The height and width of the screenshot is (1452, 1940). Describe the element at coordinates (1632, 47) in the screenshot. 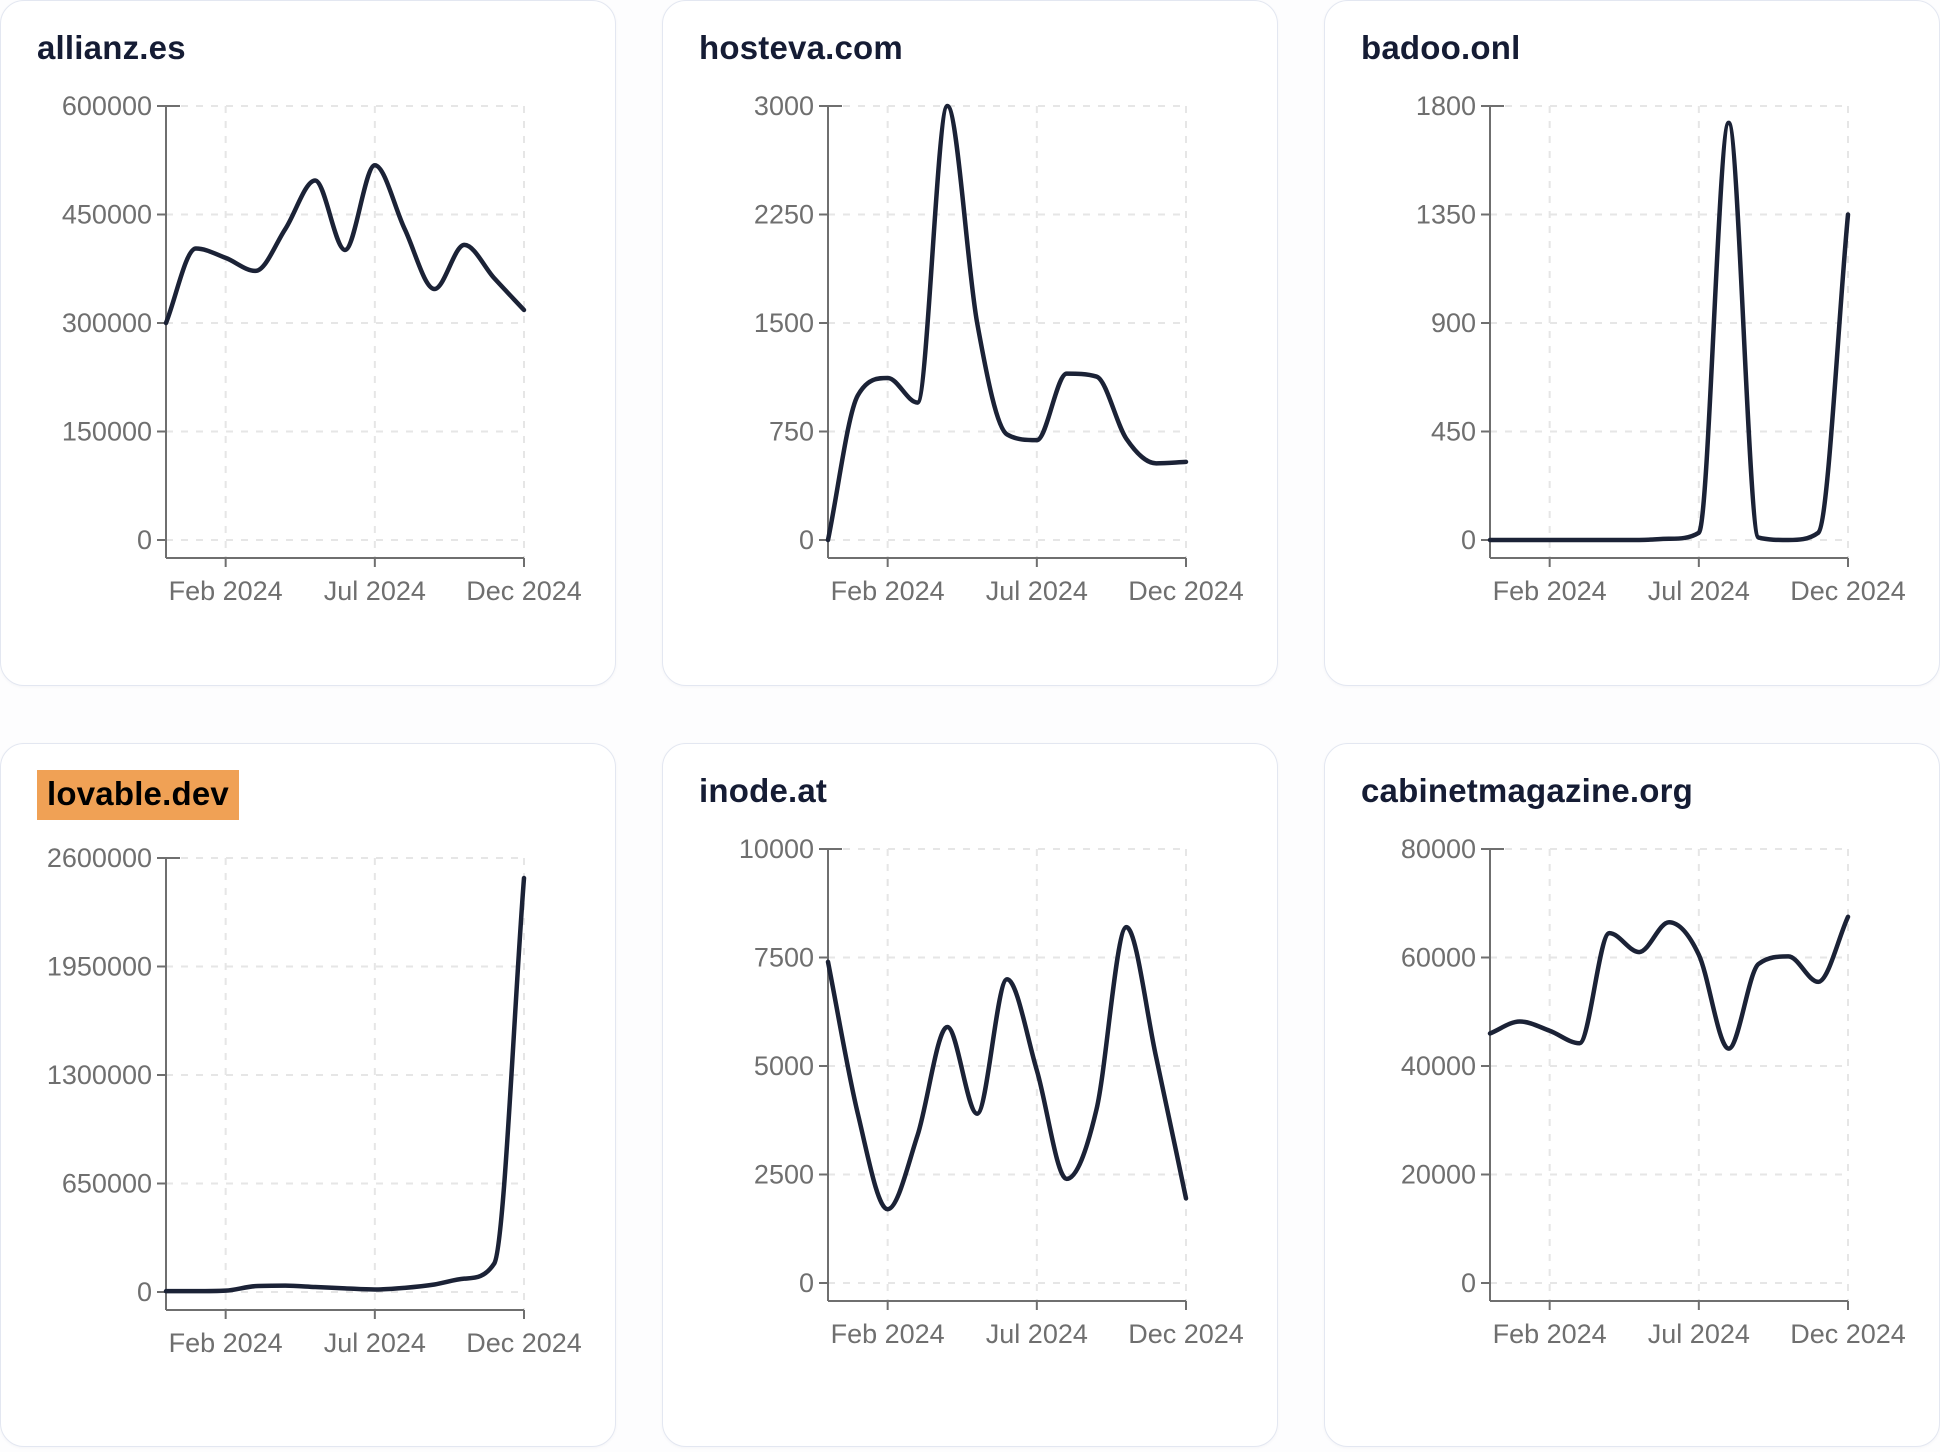

I see `chart-title: badoo.onl` at that location.